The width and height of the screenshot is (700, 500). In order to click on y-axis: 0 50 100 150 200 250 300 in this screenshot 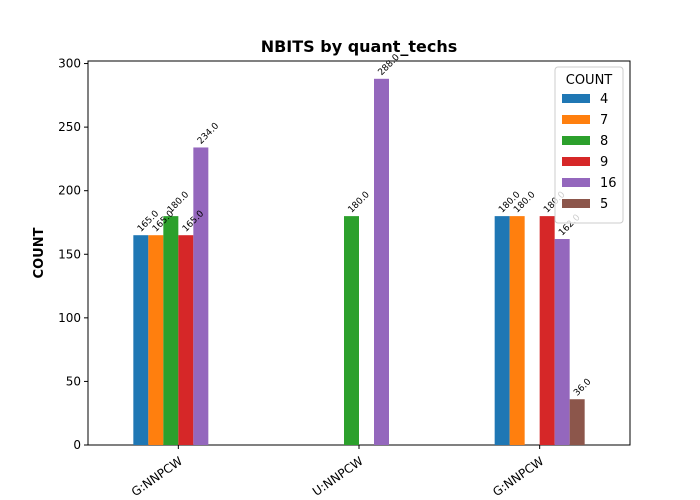, I will do `click(73, 254)`.